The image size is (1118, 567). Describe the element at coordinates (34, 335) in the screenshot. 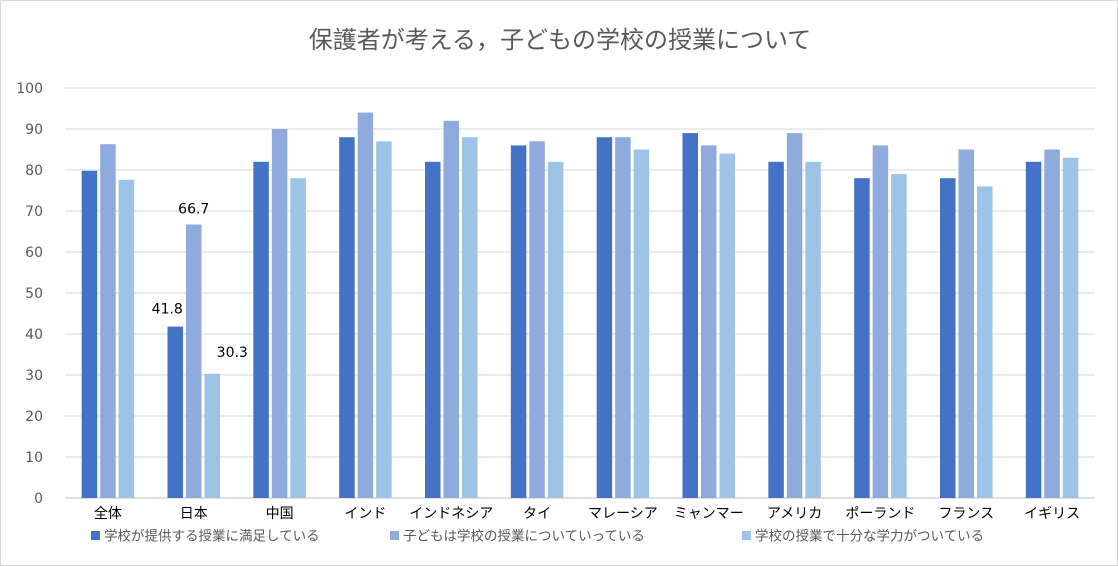

I see `y-tick-label: 40` at that location.